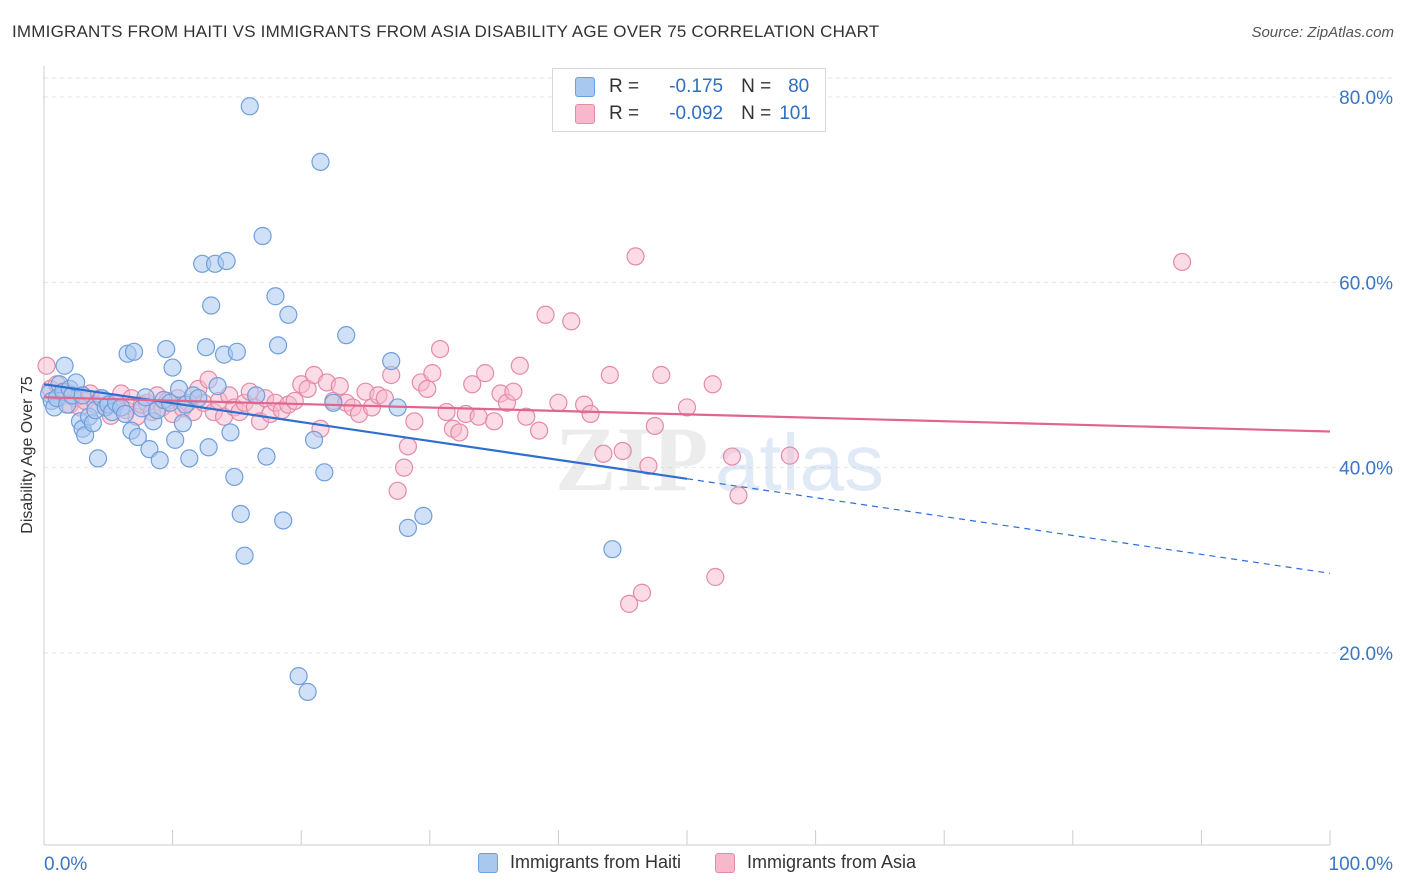 The height and width of the screenshot is (892, 1406). Describe the element at coordinates (1366, 98) in the screenshot. I see `y-tick-label: 80.0%` at that location.